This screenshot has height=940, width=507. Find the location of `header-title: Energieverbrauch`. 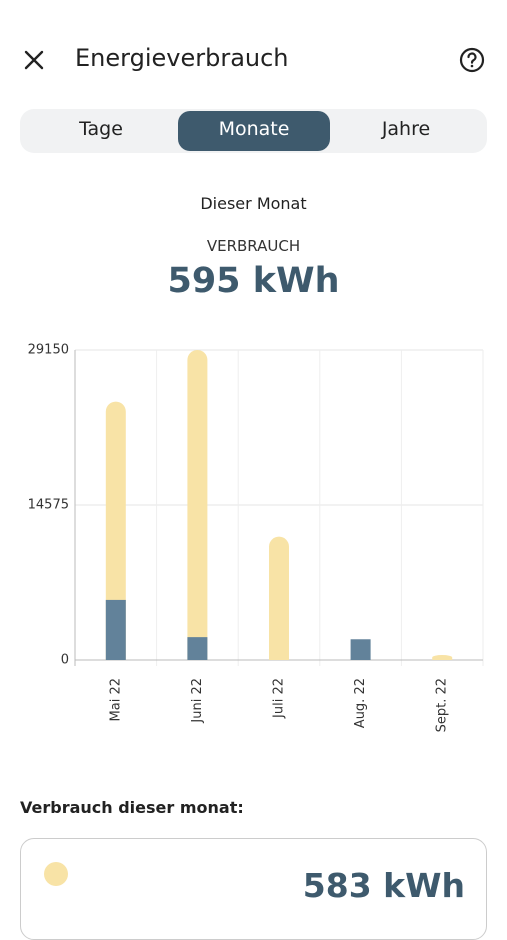

header-title: Energieverbrauch is located at coordinates (182, 58).